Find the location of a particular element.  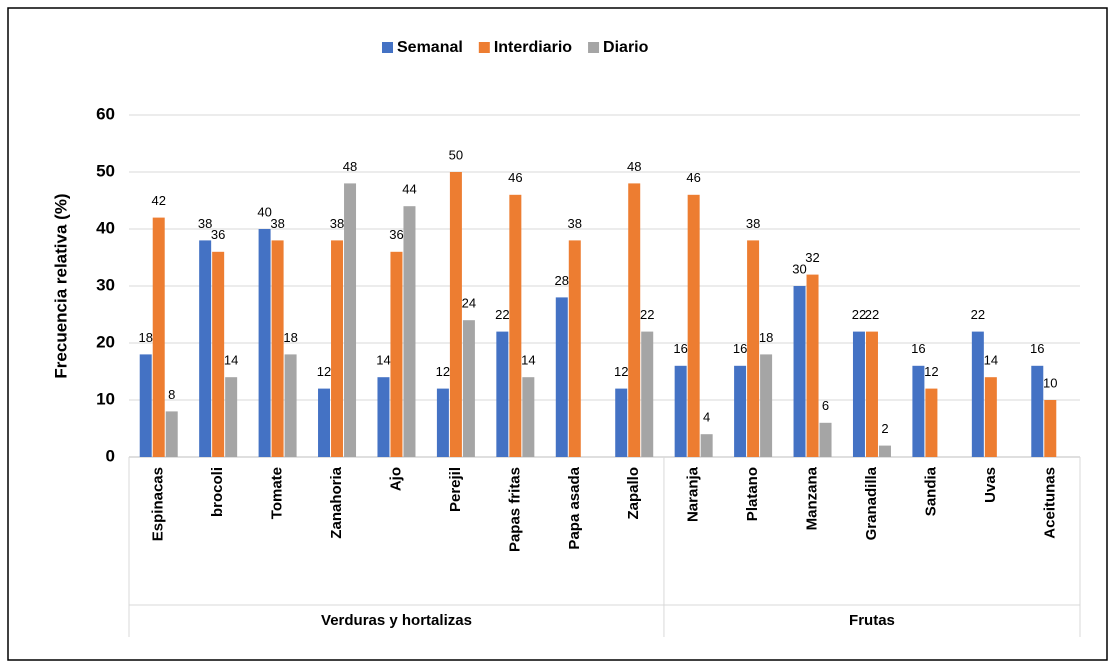

value-label: 24 is located at coordinates (469, 303).